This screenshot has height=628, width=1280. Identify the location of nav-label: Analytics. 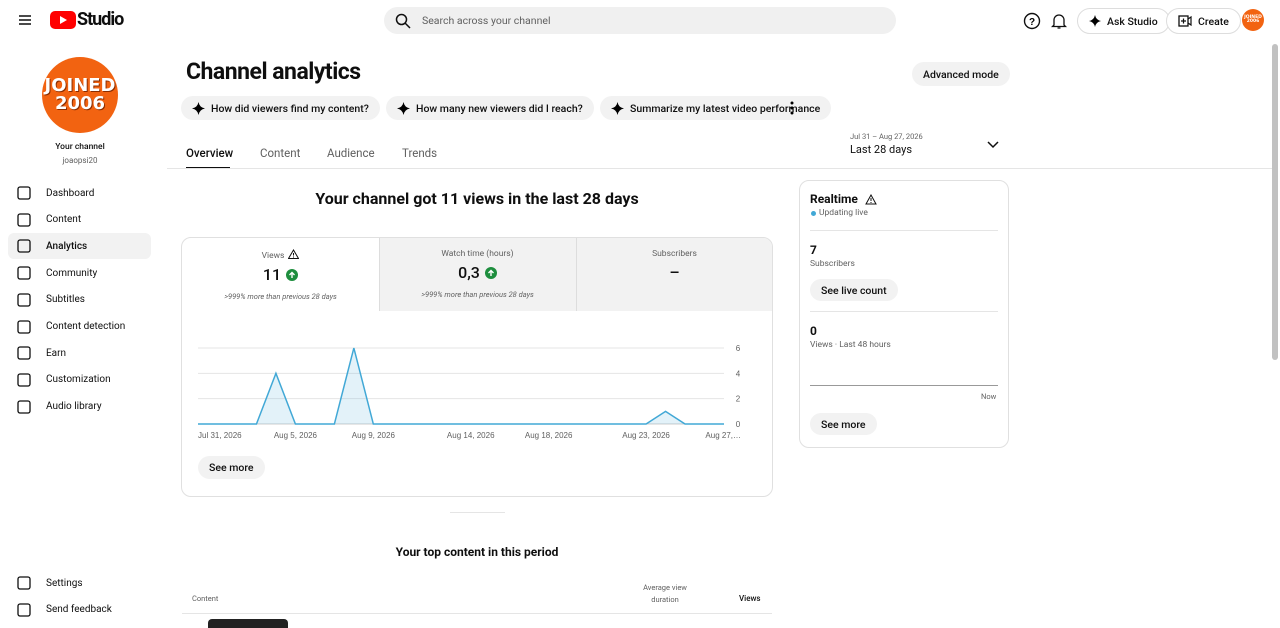
(67, 246).